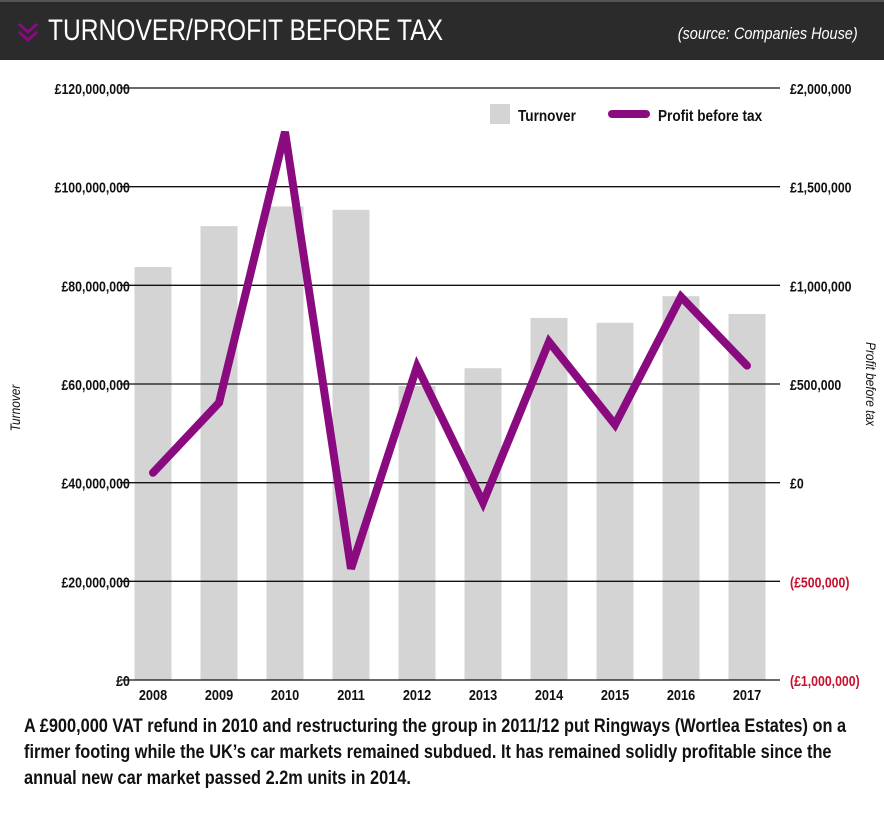  Describe the element at coordinates (797, 484) in the screenshot. I see `right-tick-label: £0` at that location.